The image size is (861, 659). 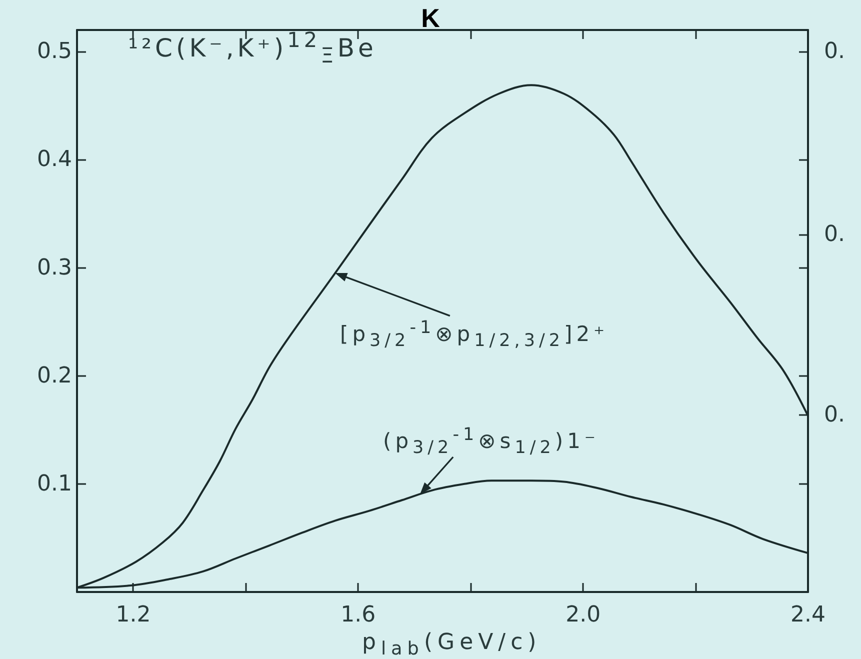 What do you see at coordinates (491, 442) in the screenshot?
I see `series-label: (p$_{3/2}$$^{-1}$⊗s$_{1/2}$)1⁻` at bounding box center [491, 442].